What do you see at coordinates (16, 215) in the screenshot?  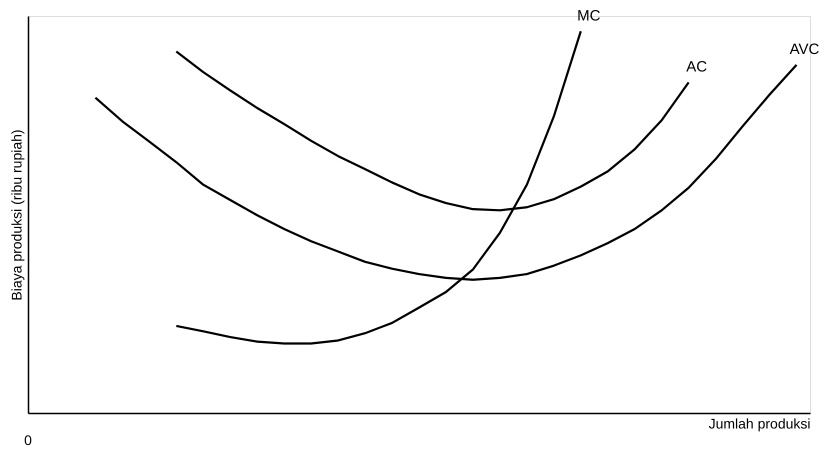 I see `y-axis-title: Biaya produksi (ribu rupiah)` at bounding box center [16, 215].